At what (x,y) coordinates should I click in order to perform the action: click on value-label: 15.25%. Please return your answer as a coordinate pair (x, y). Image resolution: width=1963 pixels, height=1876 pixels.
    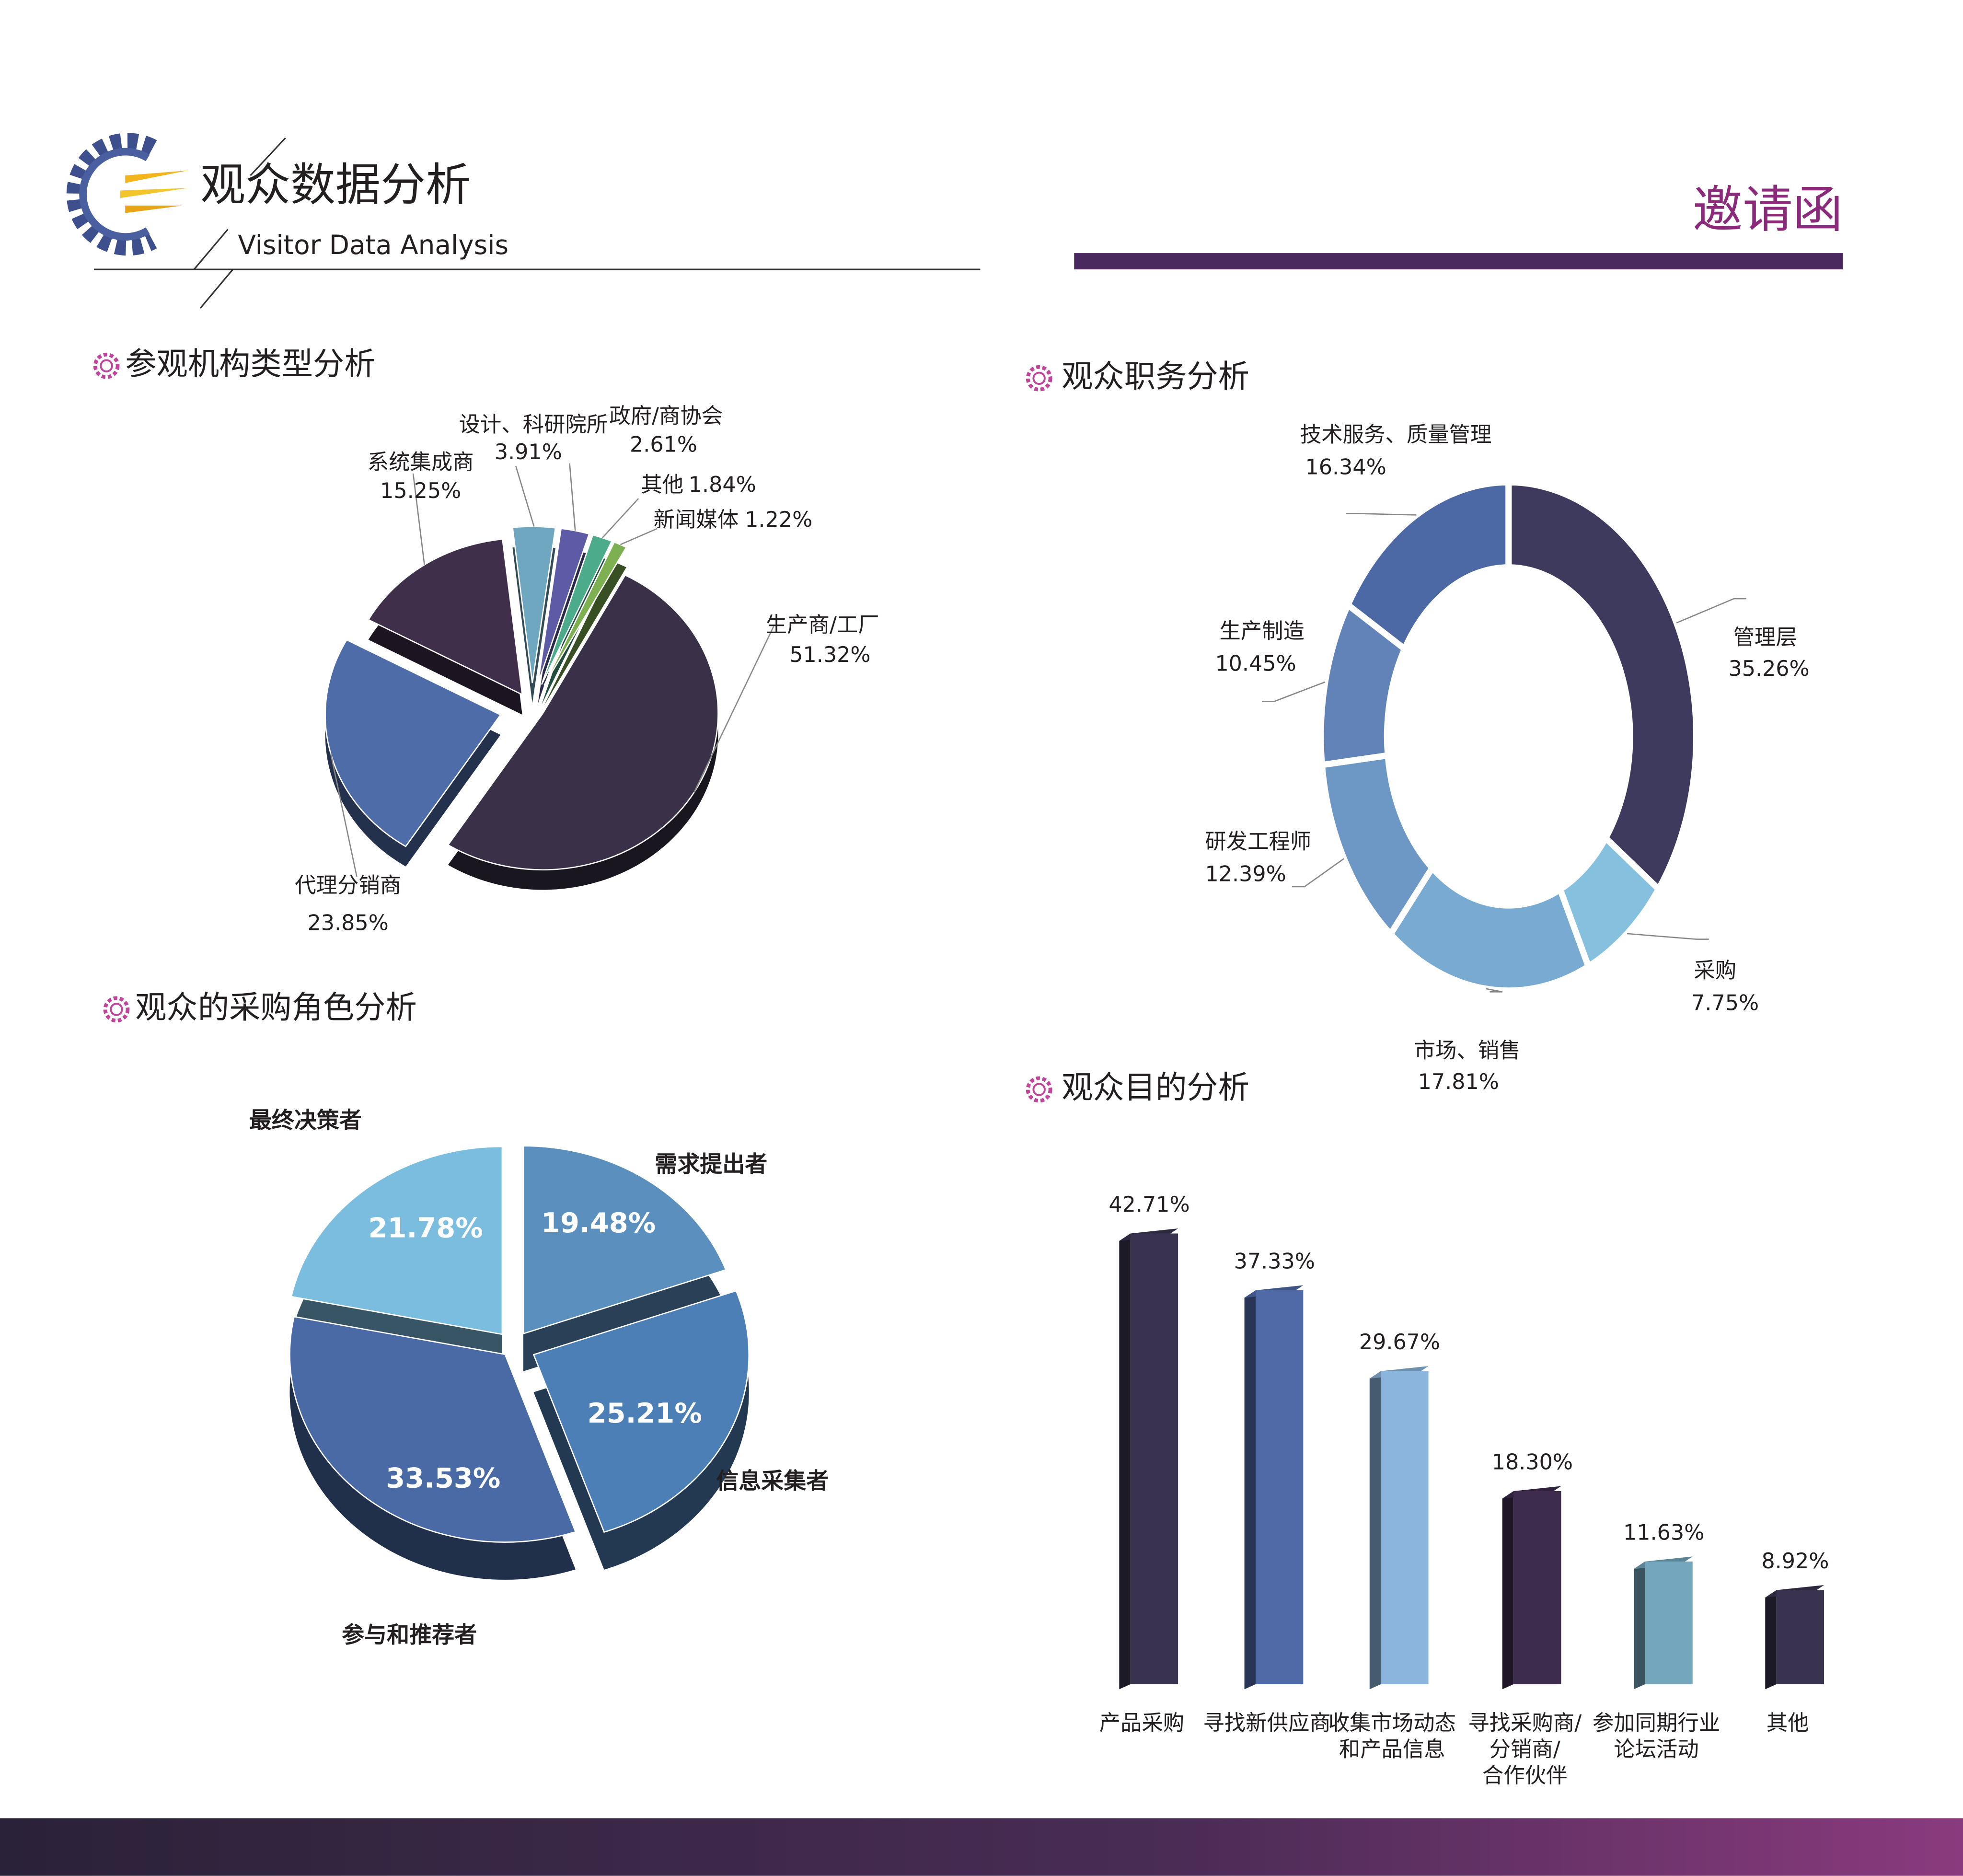
    Looking at the image, I should click on (420, 491).